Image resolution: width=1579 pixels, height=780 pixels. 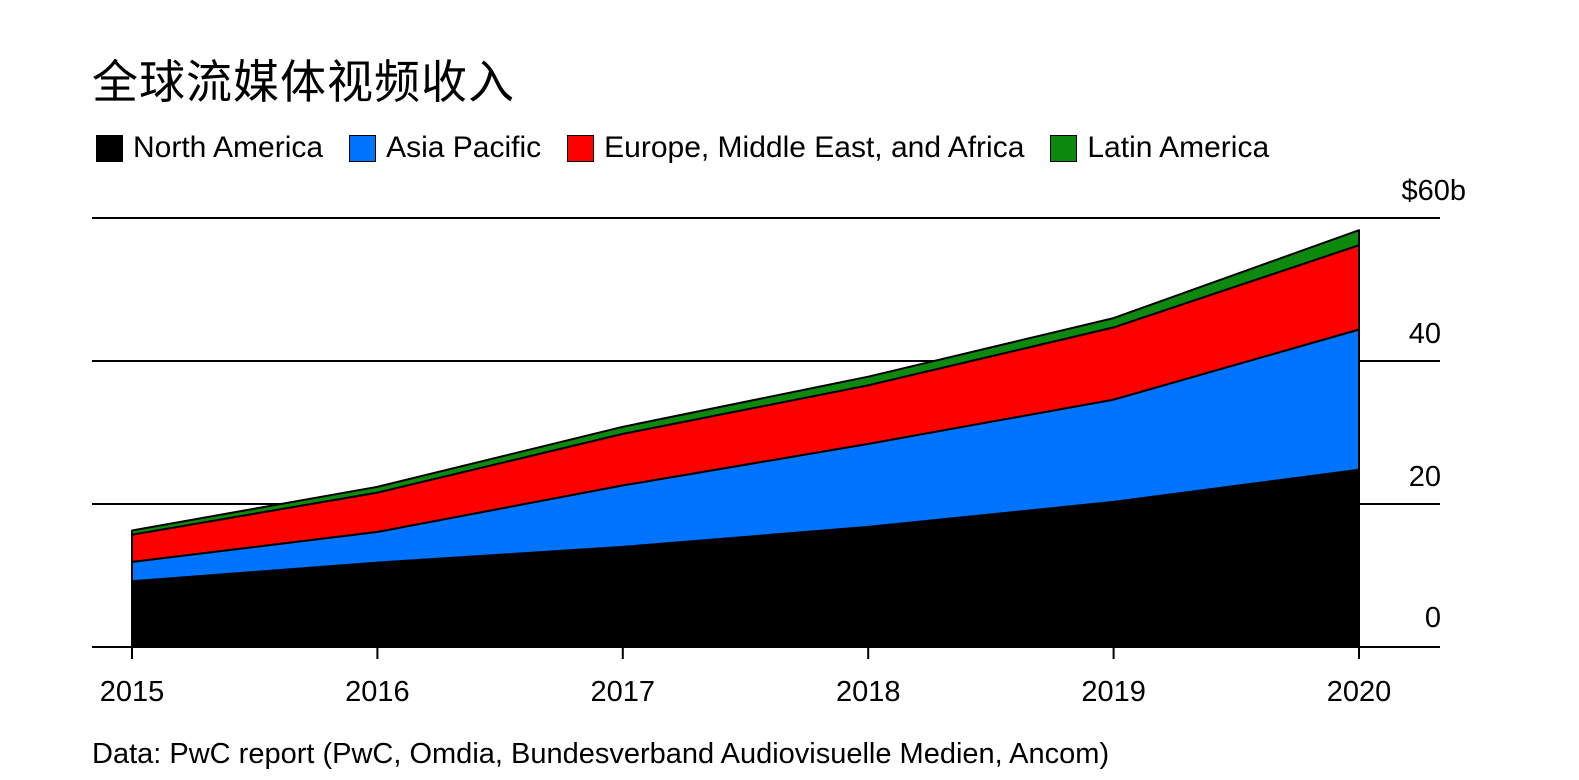 I want to click on x-tick-label-2017: 2017, so click(x=623, y=692).